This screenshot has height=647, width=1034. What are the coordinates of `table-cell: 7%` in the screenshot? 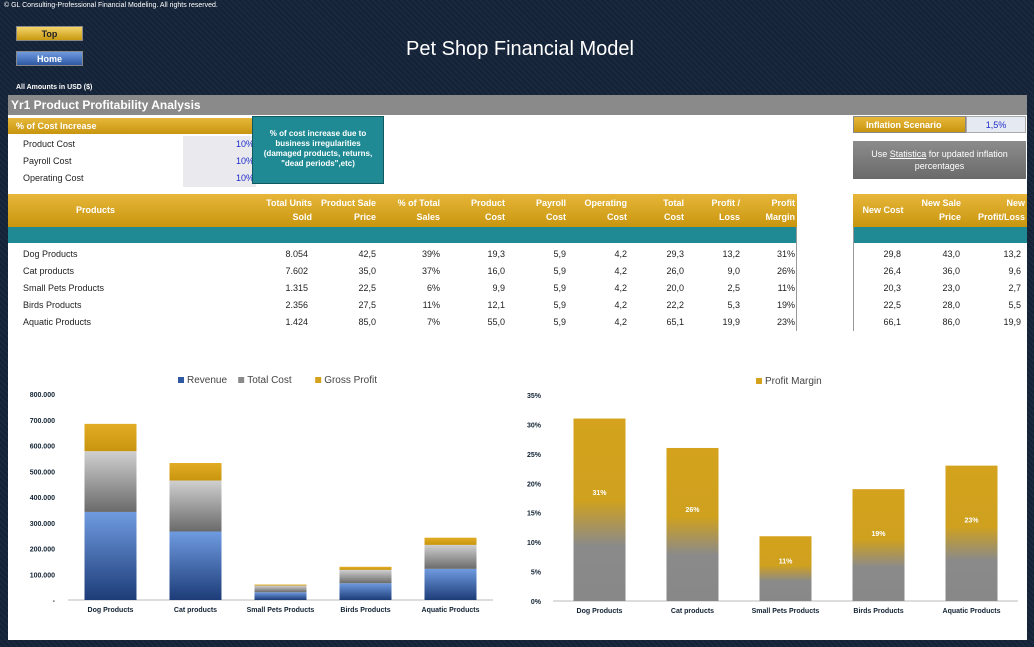 It's located at (433, 322).